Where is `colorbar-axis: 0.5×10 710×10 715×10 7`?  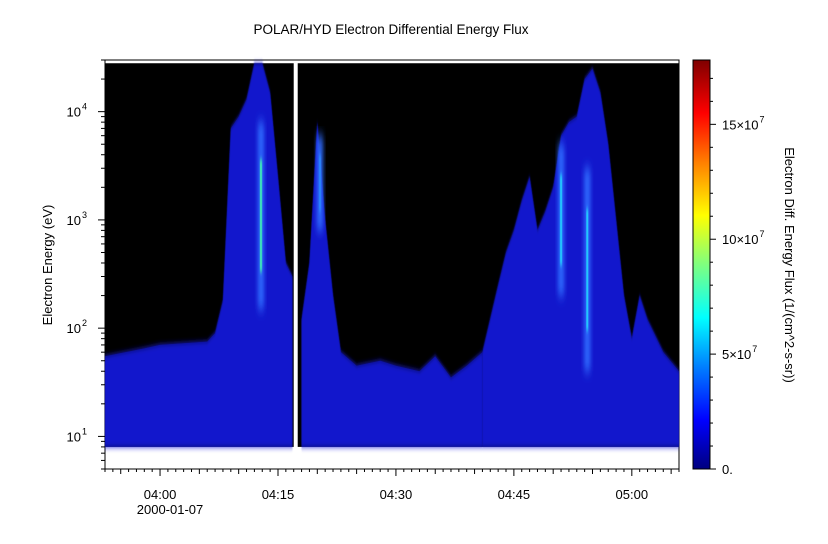 colorbar-axis: 0.5×10 710×10 715×10 7 is located at coordinates (737, 277).